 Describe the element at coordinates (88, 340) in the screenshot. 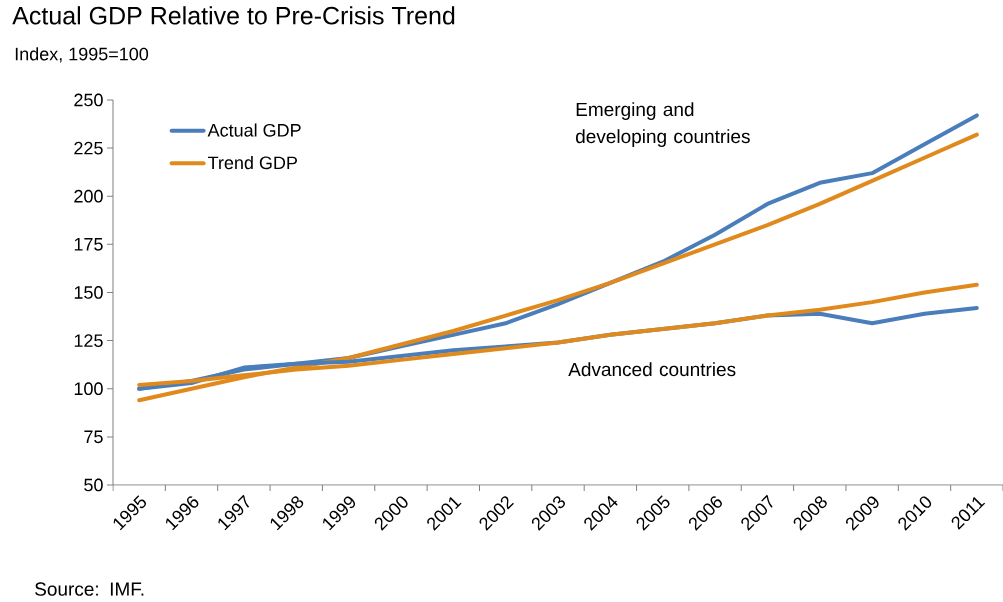

I see `y-tick-label: 125` at that location.